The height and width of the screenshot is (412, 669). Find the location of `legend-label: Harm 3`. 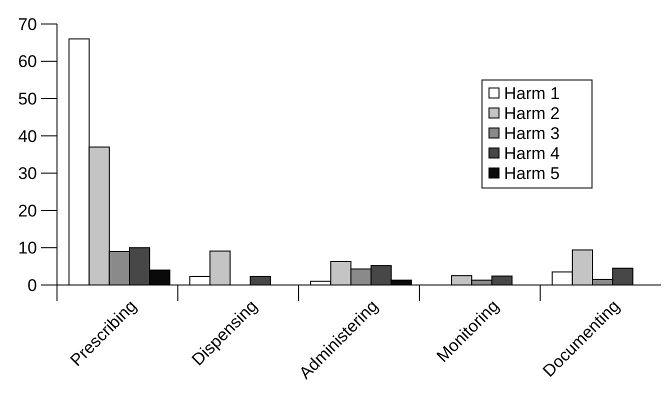

legend-label: Harm 3 is located at coordinates (532, 133).